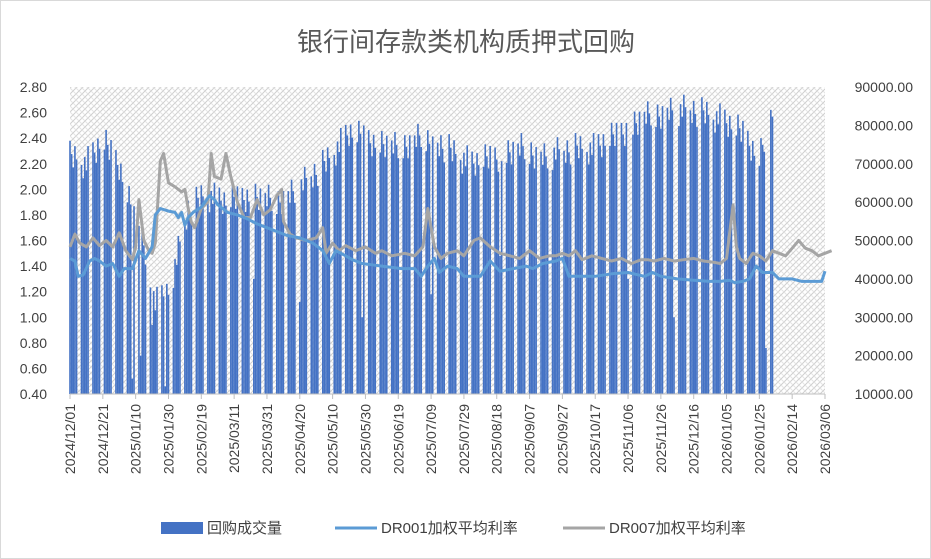  I want to click on right-tick-label: 30000.00, so click(884, 317).